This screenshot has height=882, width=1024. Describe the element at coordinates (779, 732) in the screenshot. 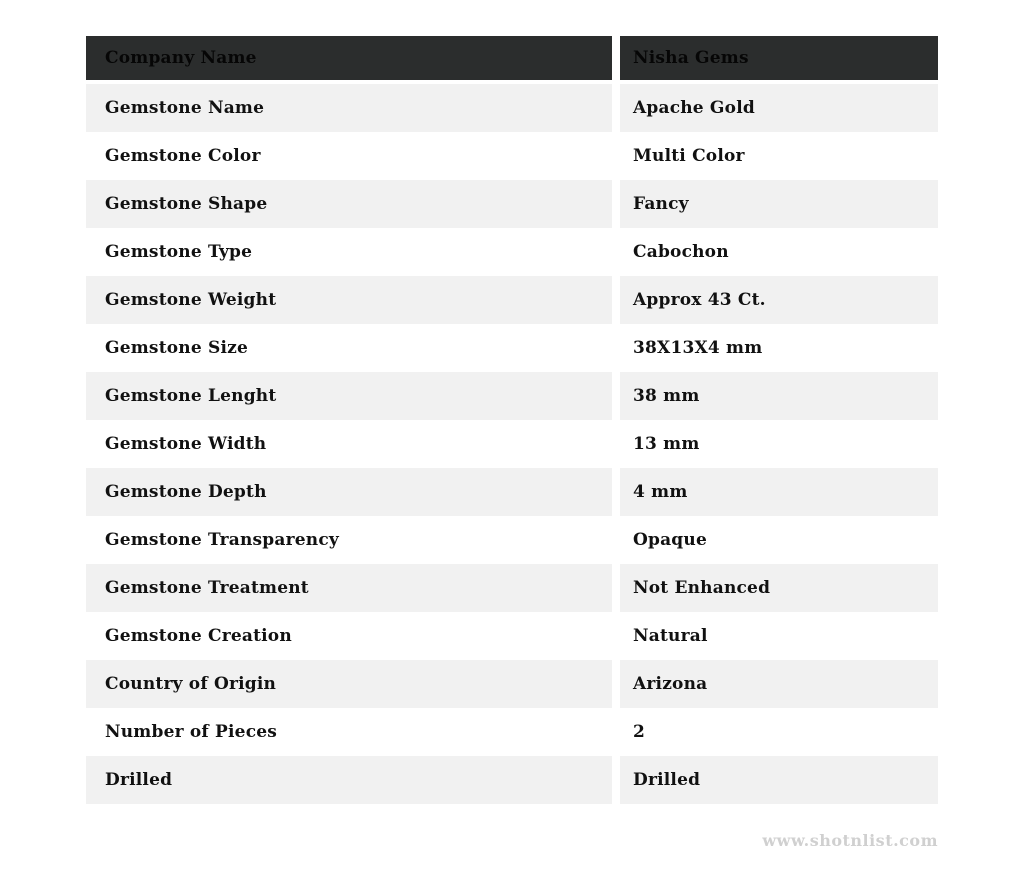

I see `row-value-cell: 2` at that location.